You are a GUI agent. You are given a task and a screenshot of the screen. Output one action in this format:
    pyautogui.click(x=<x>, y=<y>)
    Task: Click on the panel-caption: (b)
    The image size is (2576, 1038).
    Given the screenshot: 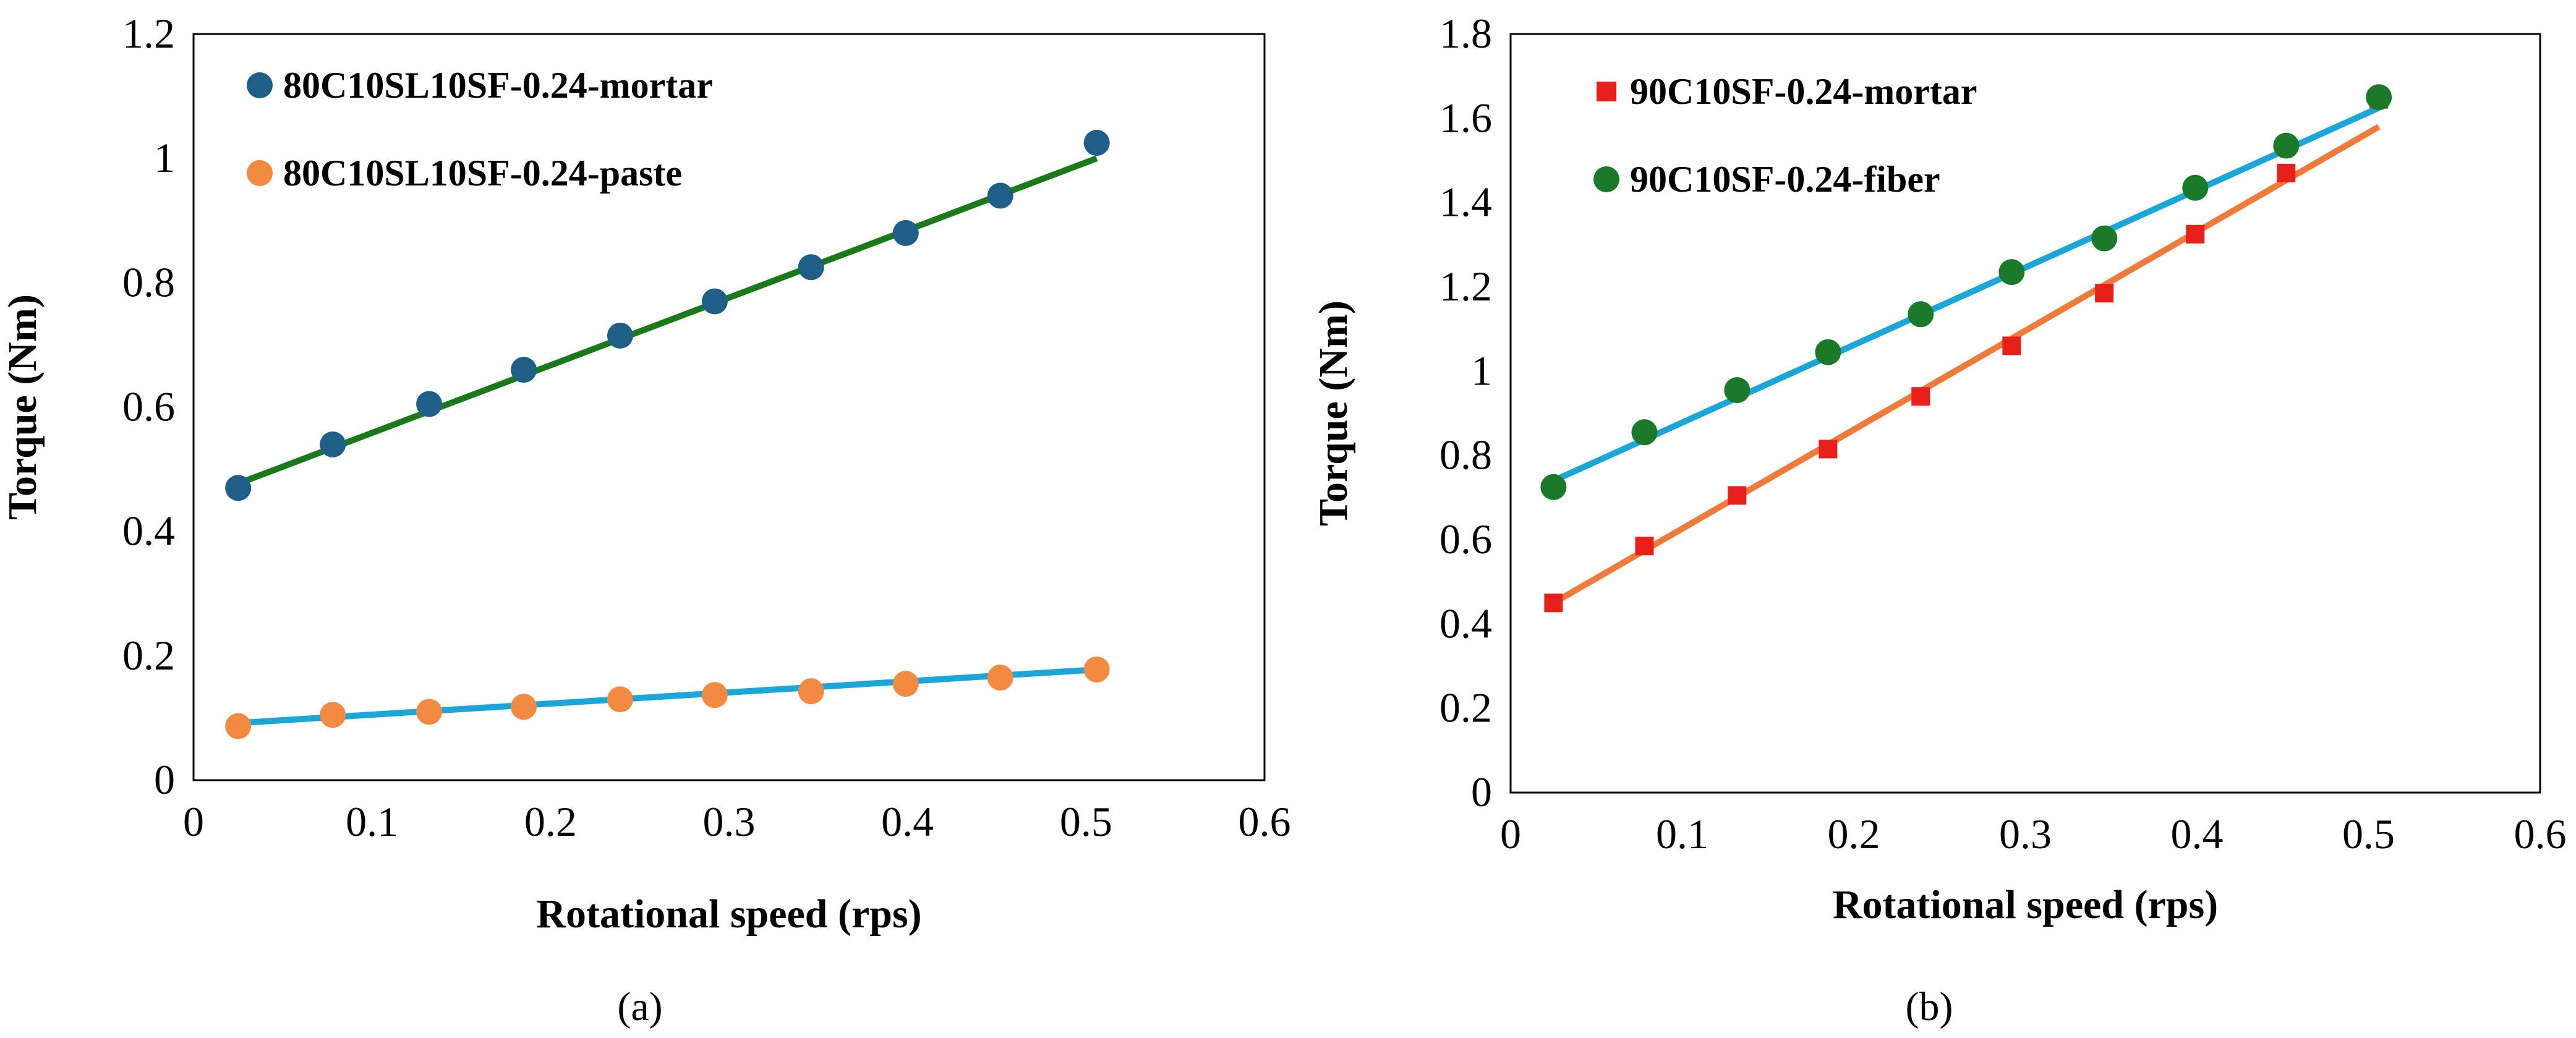 What is the action you would take?
    pyautogui.click(x=1929, y=1007)
    